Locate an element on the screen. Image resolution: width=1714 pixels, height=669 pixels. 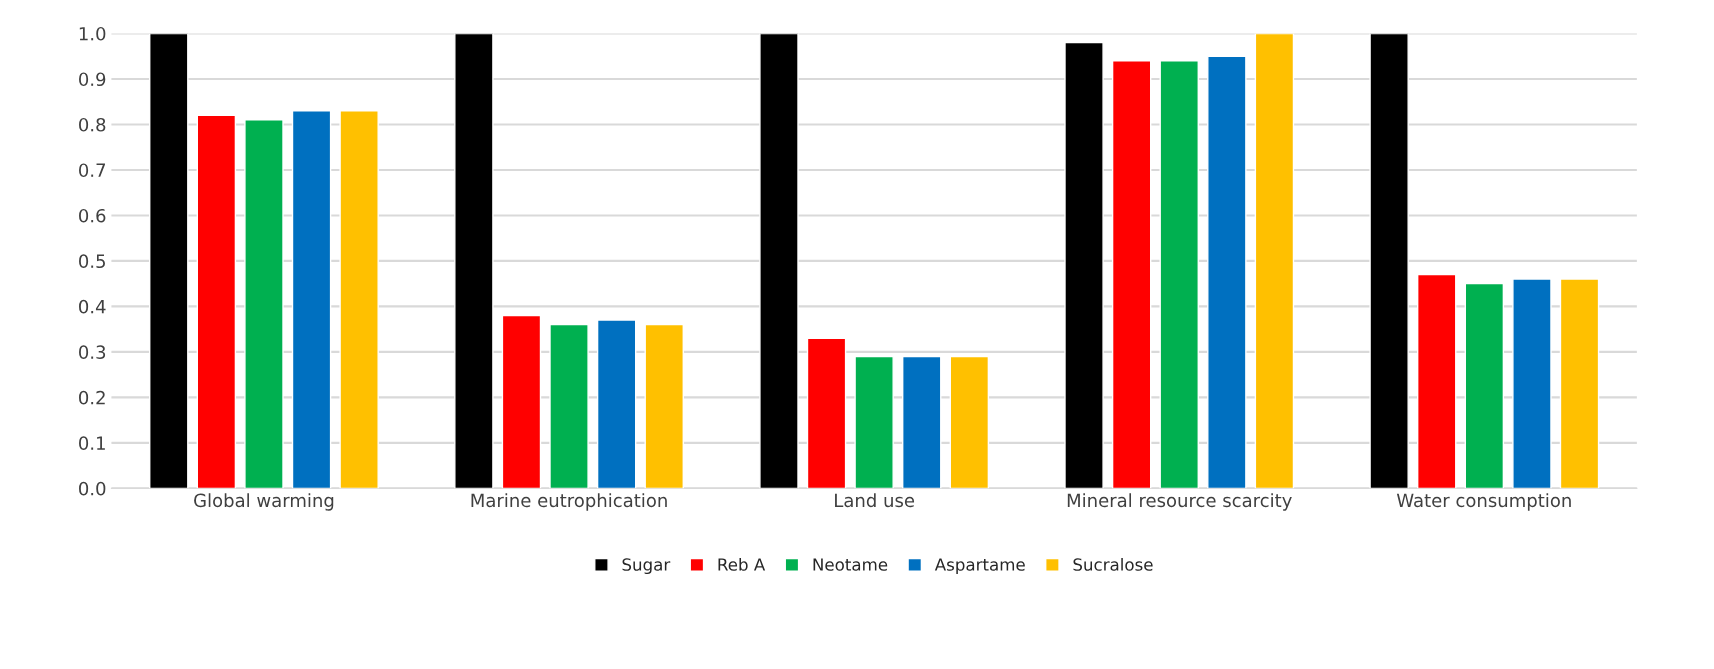
legend-label: Sucralose is located at coordinates (1113, 564).